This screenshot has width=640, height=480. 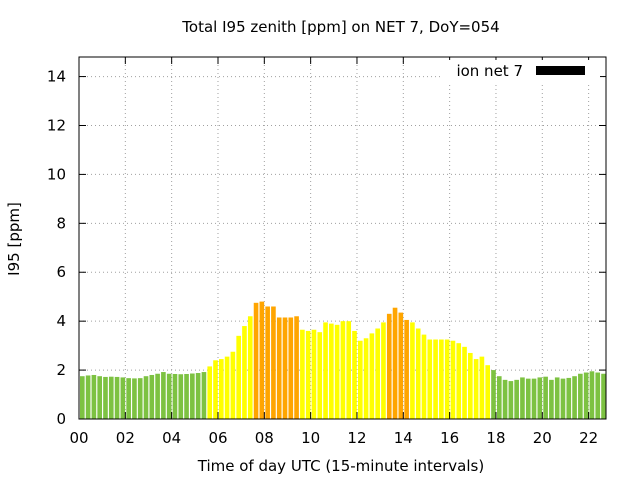 I want to click on y-tick-label: 14, so click(x=56, y=77).